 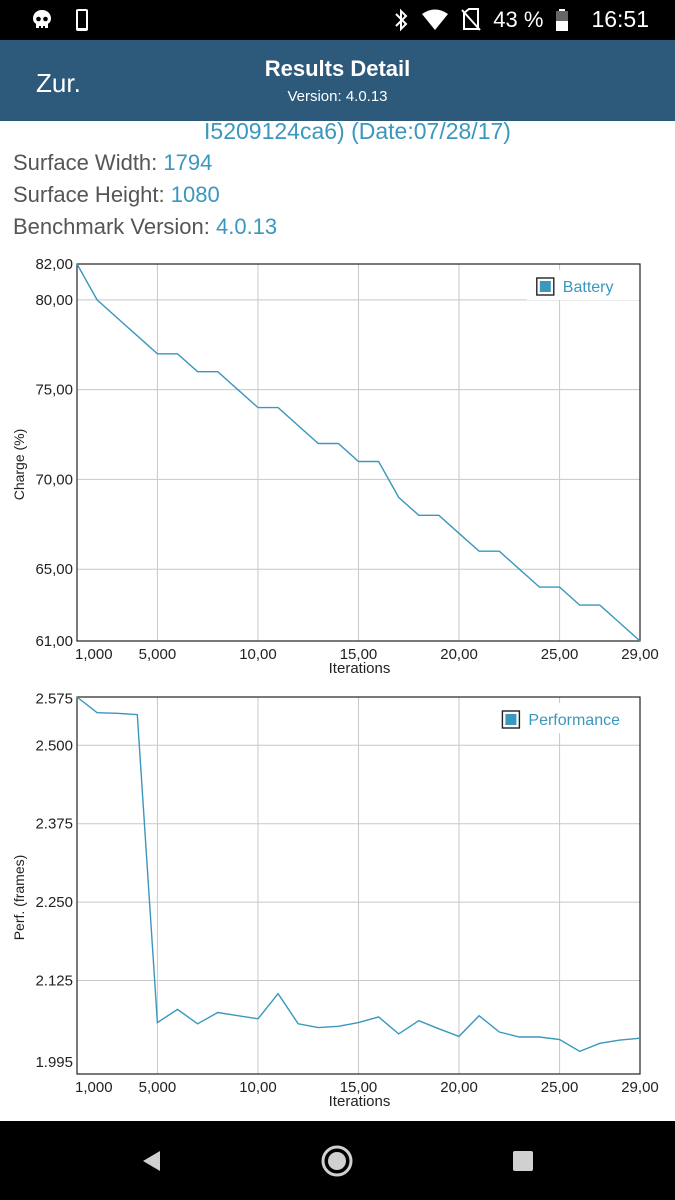 I want to click on device-date-line: I5209124ca6) (Date:07/28/17), so click(x=357, y=131).